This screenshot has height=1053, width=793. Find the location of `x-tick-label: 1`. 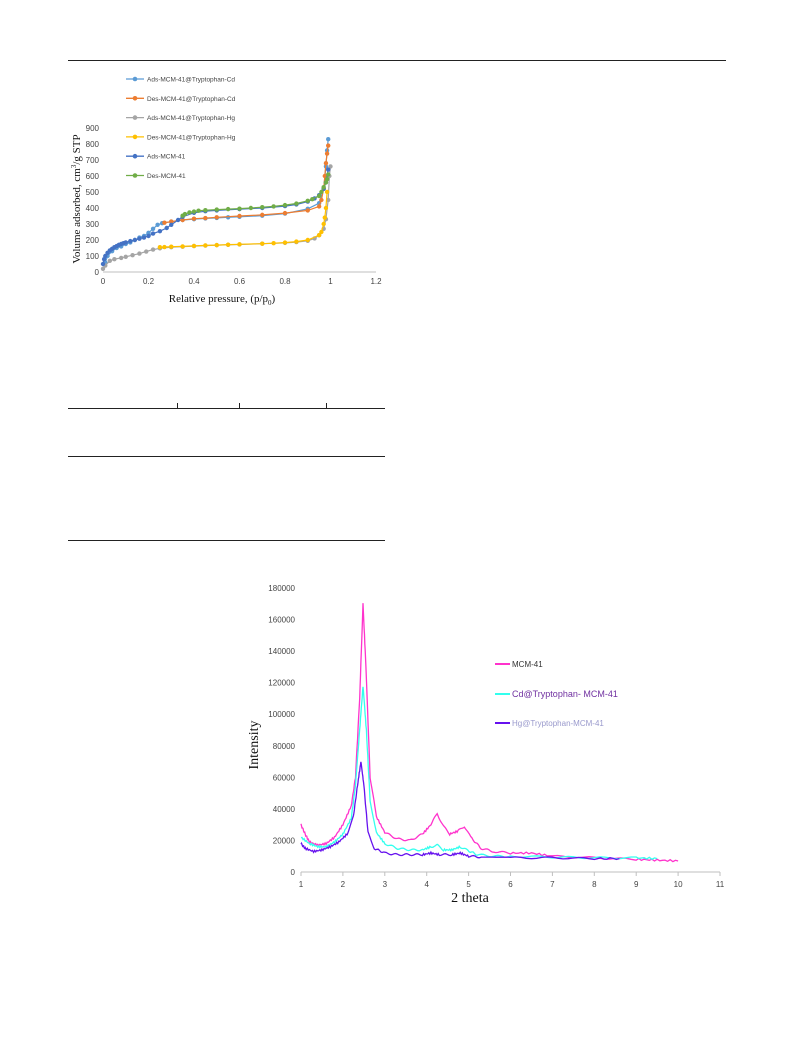

x-tick-label: 1 is located at coordinates (330, 281).